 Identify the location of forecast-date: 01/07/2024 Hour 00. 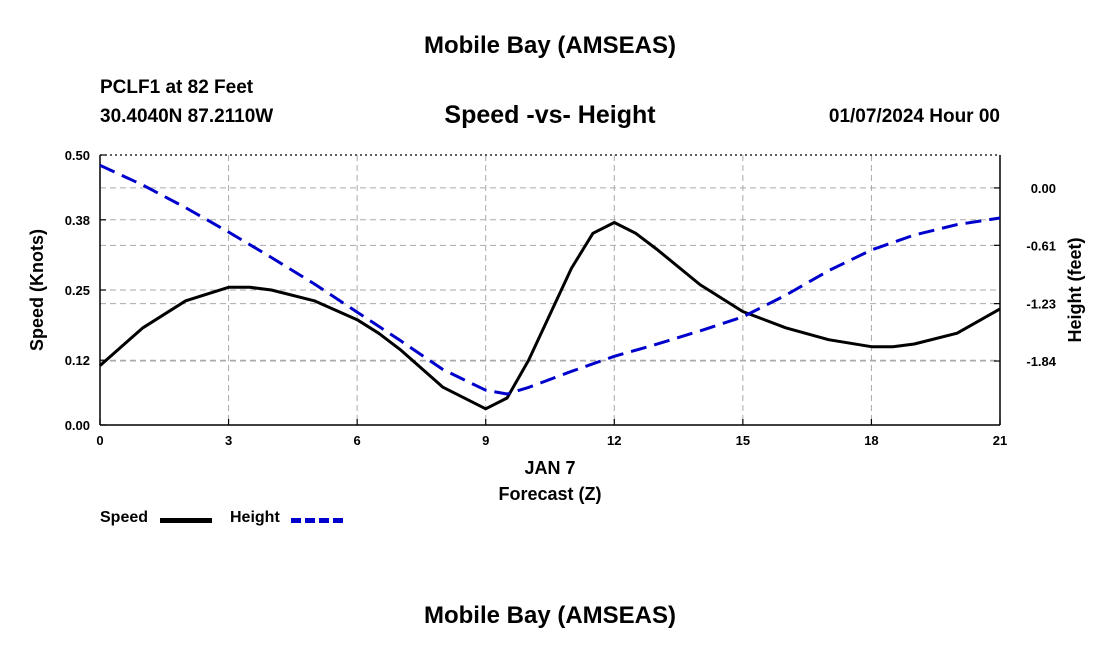
(914, 116).